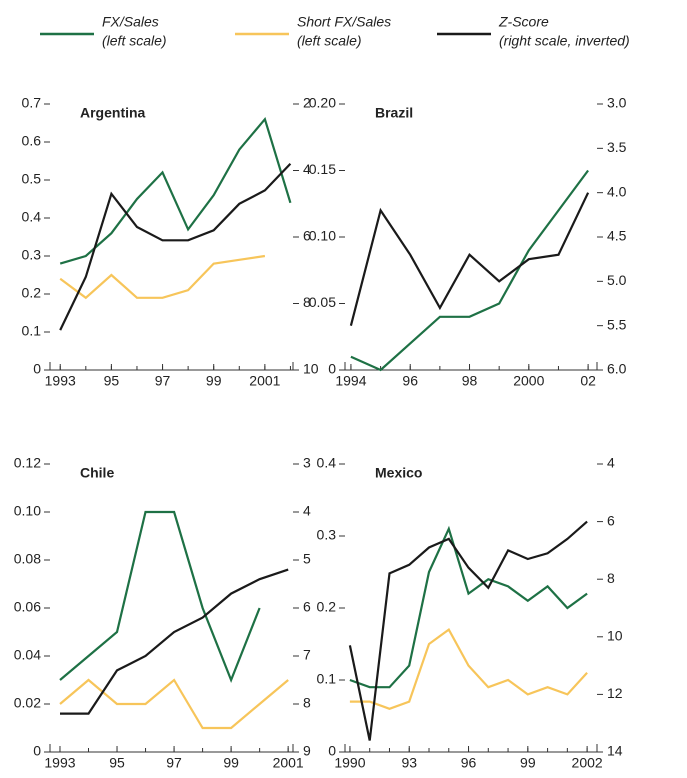 The height and width of the screenshot is (778, 687). What do you see at coordinates (322, 169) in the screenshot?
I see `y-tick-label: 0.15` at bounding box center [322, 169].